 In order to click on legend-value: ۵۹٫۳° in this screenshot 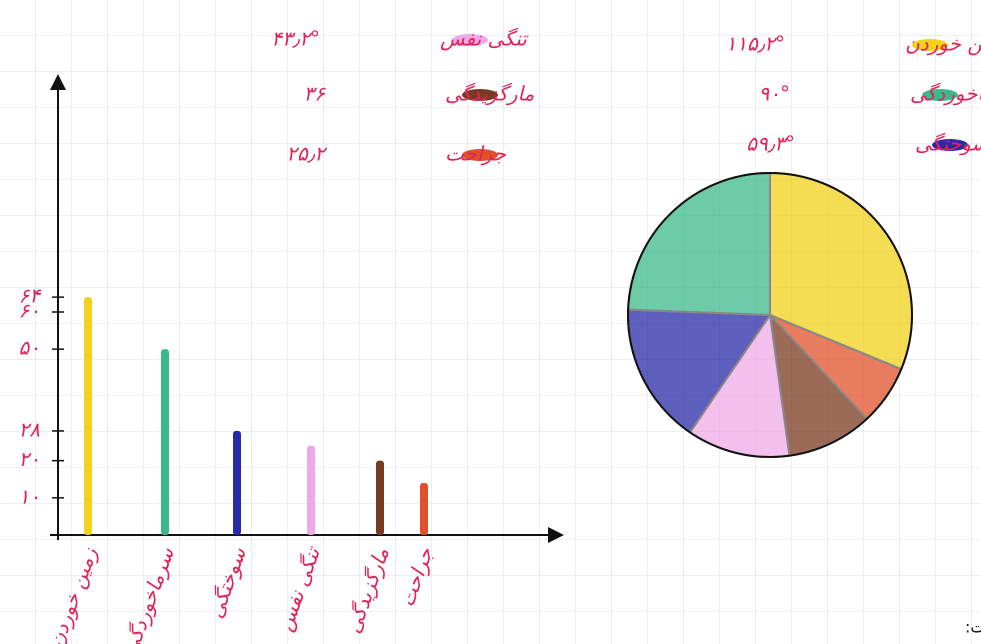, I will do `click(770, 144)`.